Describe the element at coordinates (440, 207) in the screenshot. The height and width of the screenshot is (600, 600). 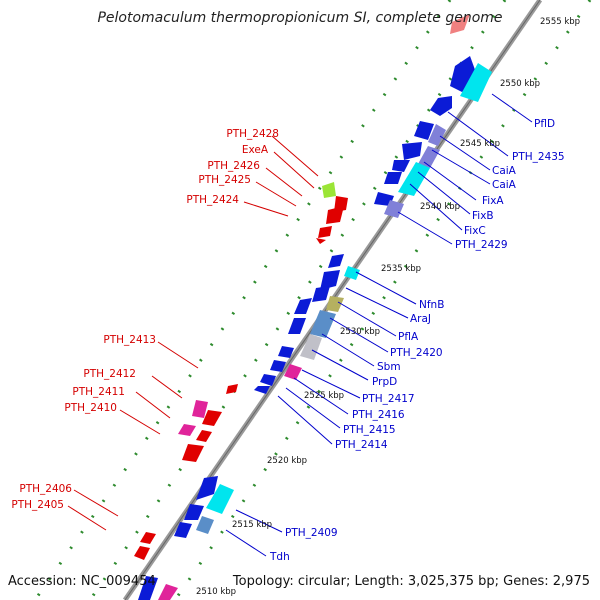
I see `scale-label: 2540 kbp` at that location.